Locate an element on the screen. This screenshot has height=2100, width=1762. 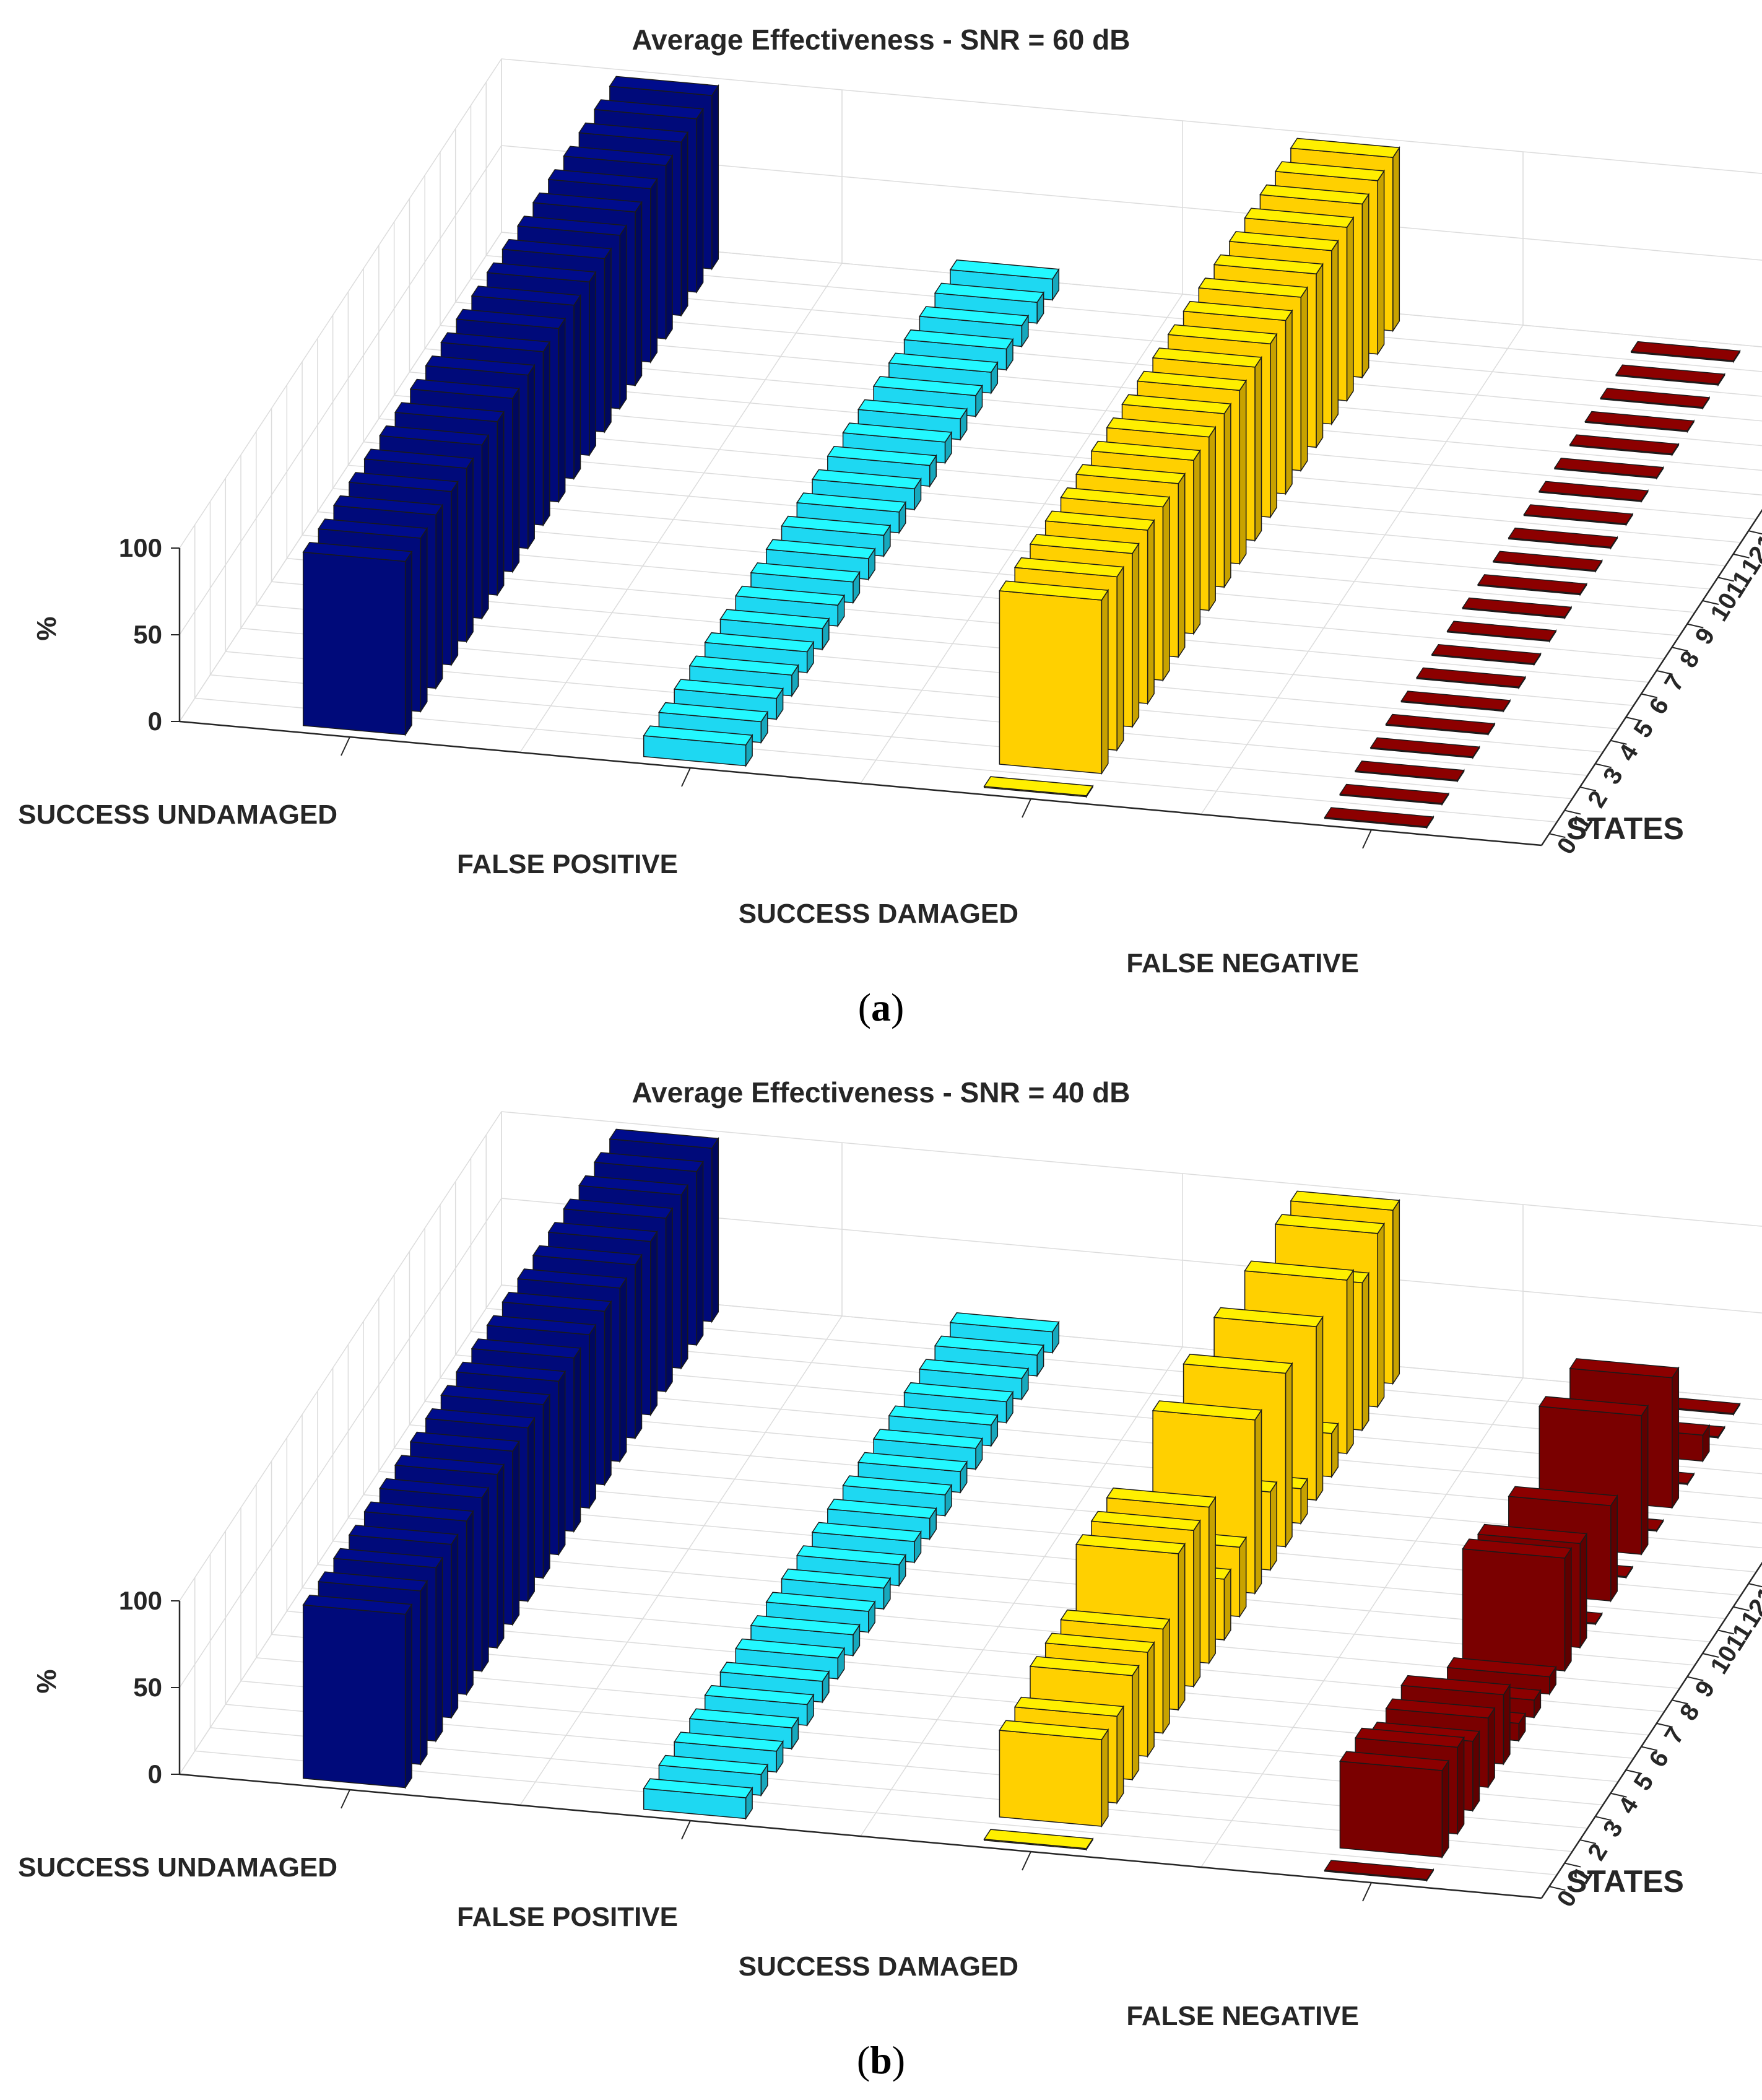
category-tick-label: FALSE POSITIVE is located at coordinates (567, 1917).